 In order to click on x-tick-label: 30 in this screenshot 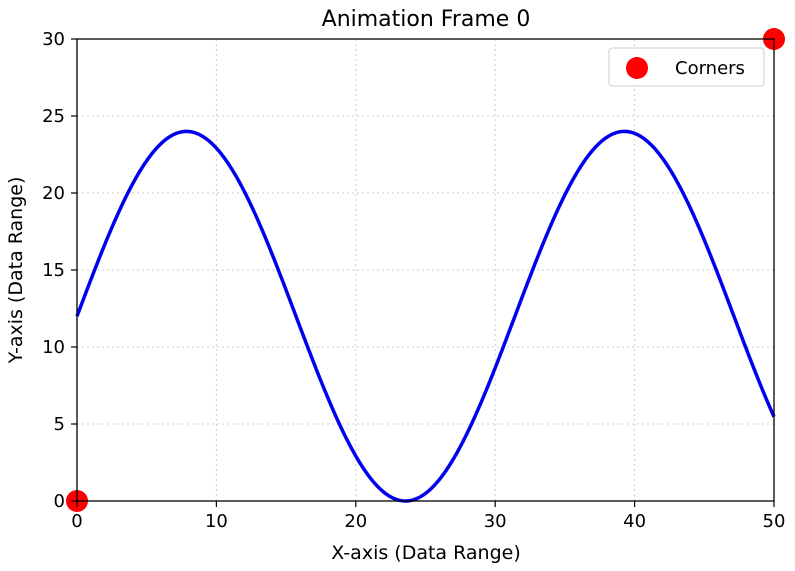, I will do `click(495, 521)`.